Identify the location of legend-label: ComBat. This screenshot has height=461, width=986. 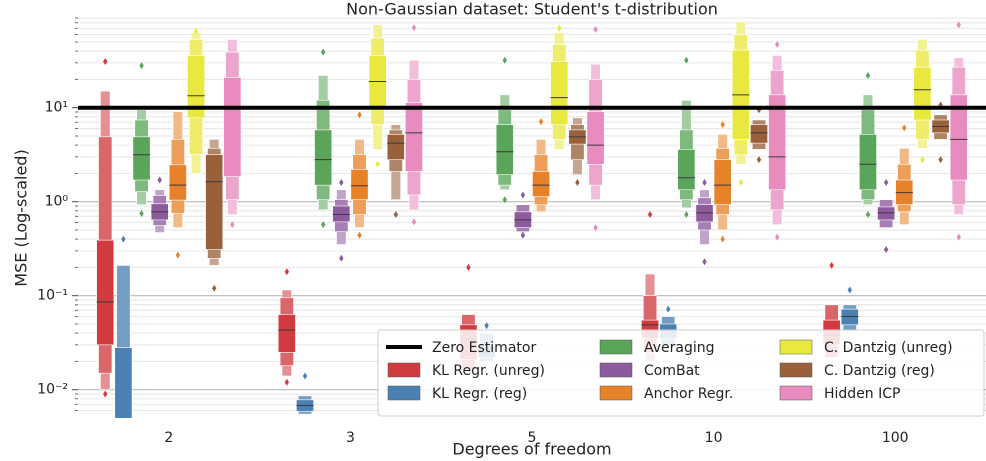
(672, 371).